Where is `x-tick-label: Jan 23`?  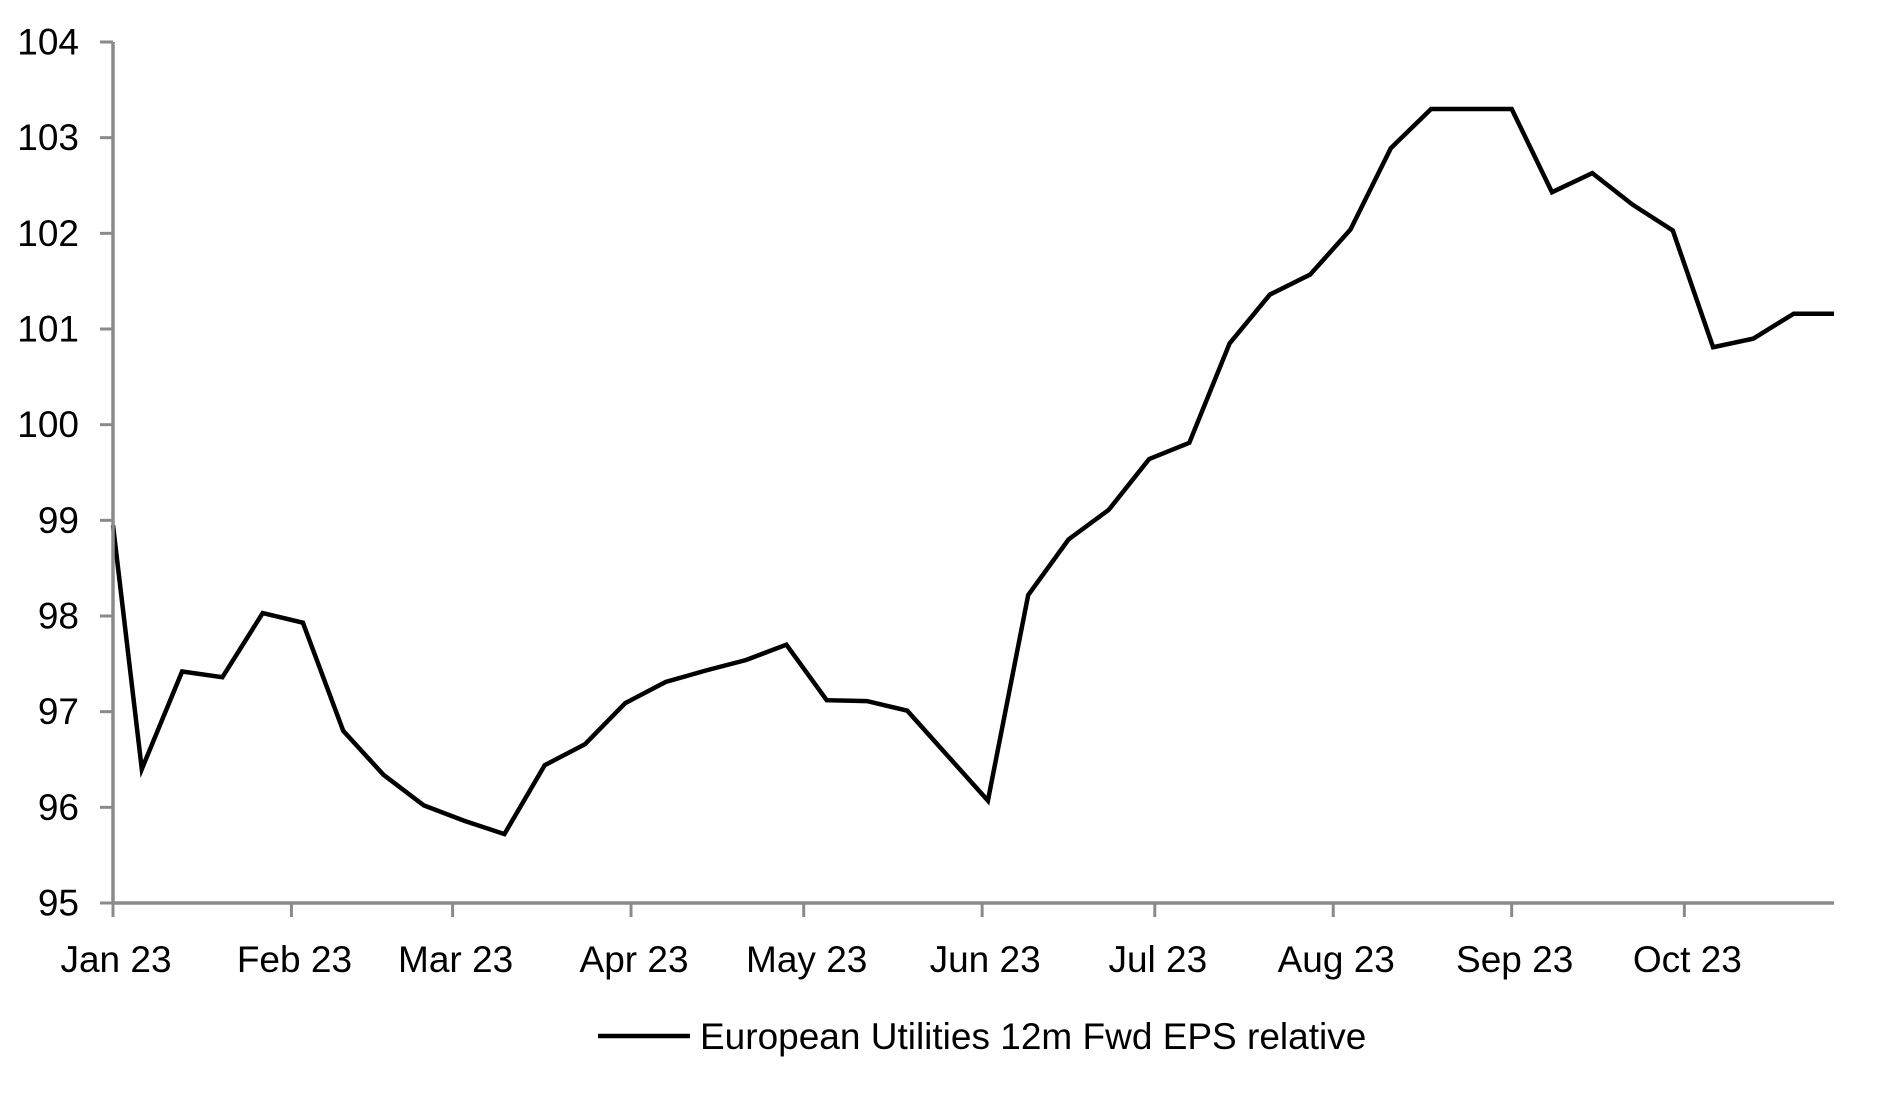
x-tick-label: Jan 23 is located at coordinates (115, 959).